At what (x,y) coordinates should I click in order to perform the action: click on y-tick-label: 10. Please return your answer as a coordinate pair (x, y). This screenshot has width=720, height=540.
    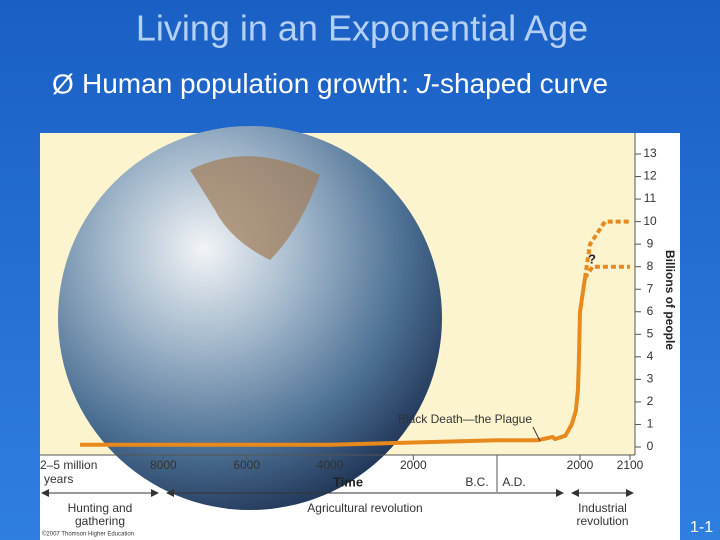
    Looking at the image, I should click on (650, 221).